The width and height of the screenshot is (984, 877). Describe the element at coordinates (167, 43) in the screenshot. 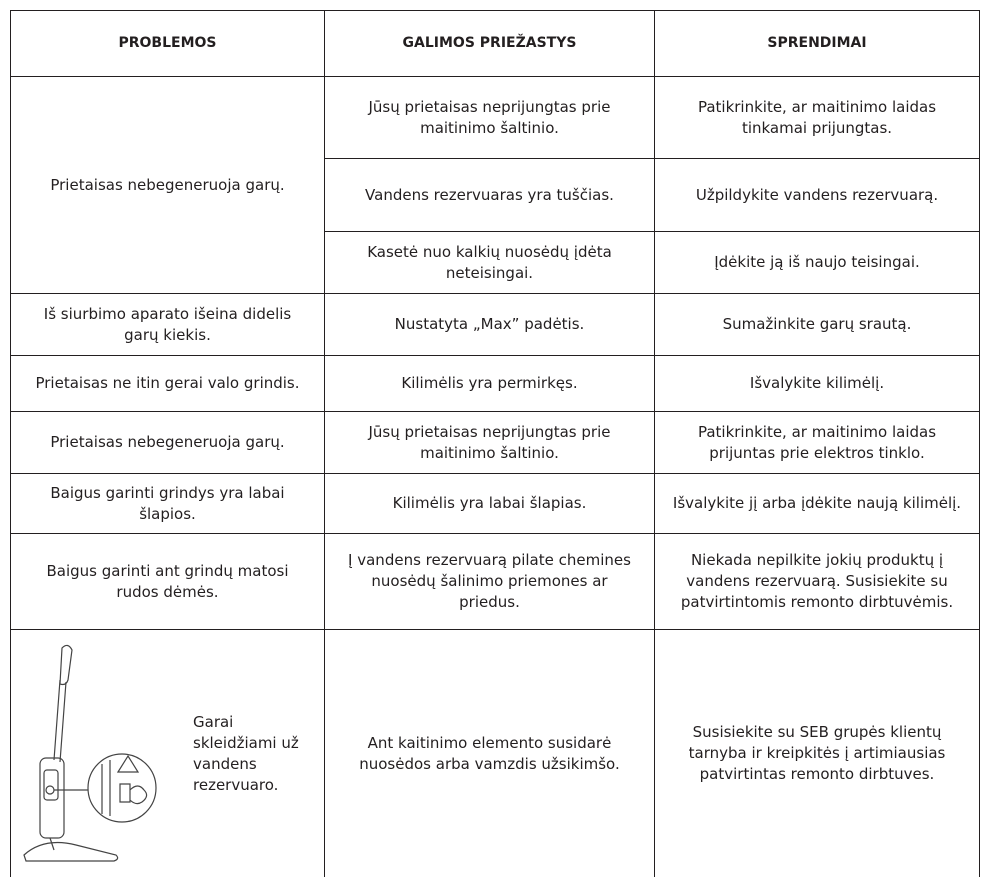

I see `column-header: PROBLEMOS` at that location.